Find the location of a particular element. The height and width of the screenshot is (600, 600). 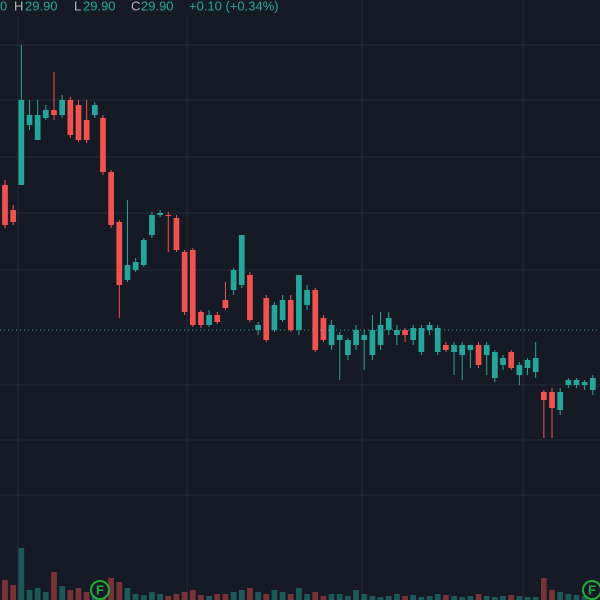

open-value: 0 is located at coordinates (3, 6).